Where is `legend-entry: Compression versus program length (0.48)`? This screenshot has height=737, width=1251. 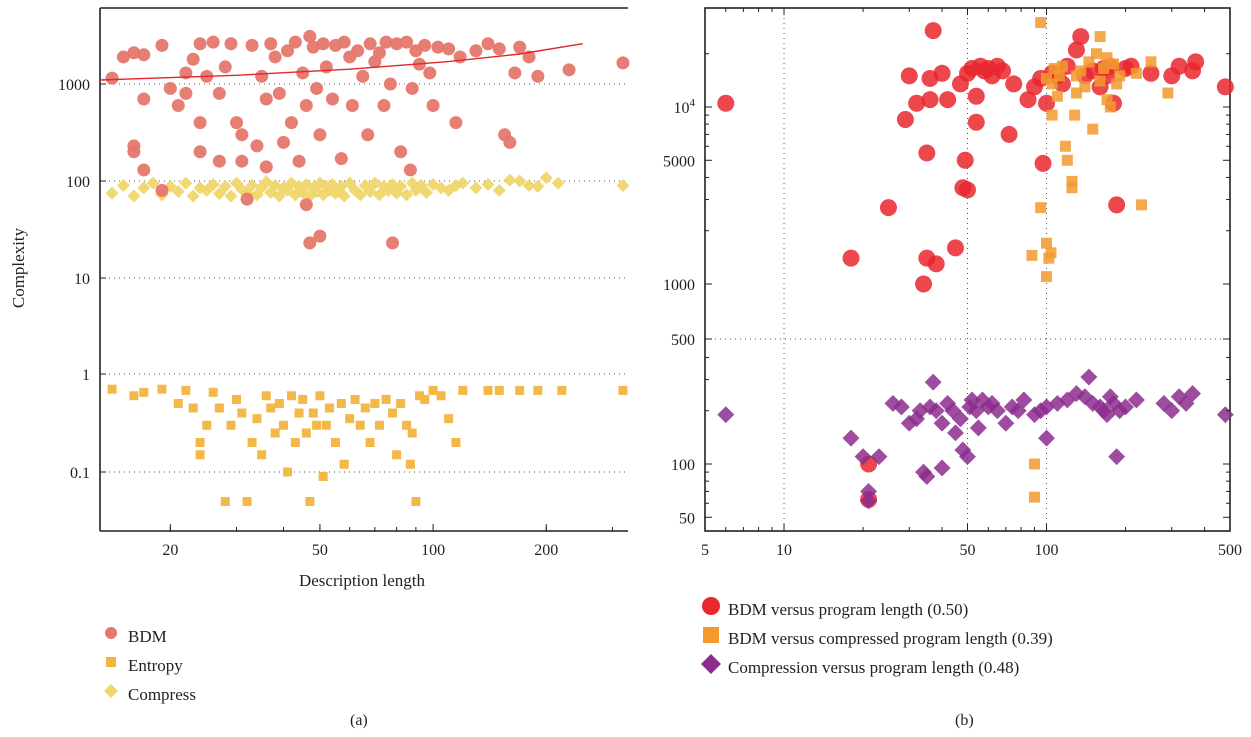 legend-entry: Compression versus program length (0.48) is located at coordinates (876, 667).